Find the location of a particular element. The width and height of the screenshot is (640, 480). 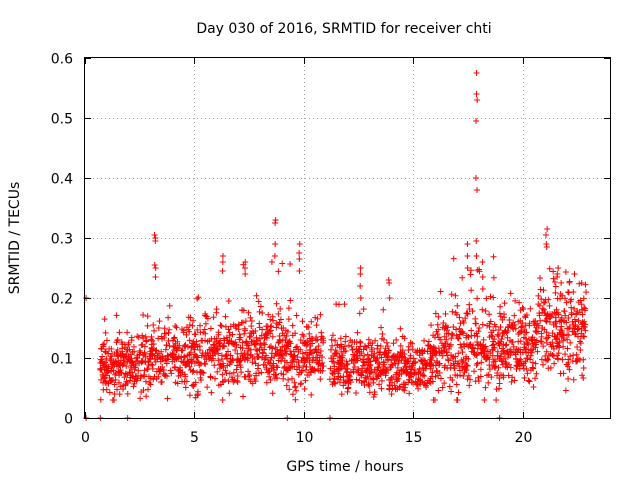

y-tick-label: 0.4 is located at coordinates (62, 180).